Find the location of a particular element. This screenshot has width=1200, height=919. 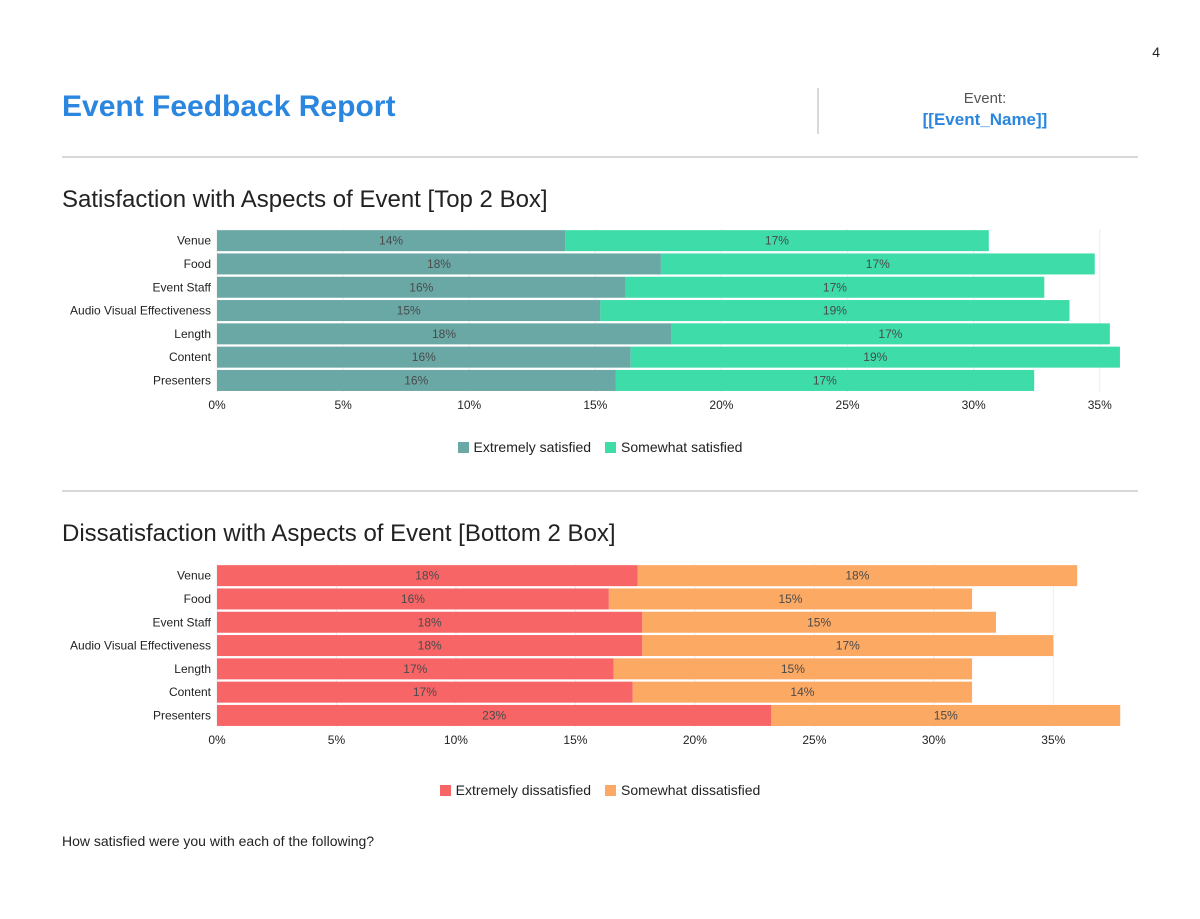

legend-item-extremely-satisfied: Extremely satisfied is located at coordinates (524, 447).